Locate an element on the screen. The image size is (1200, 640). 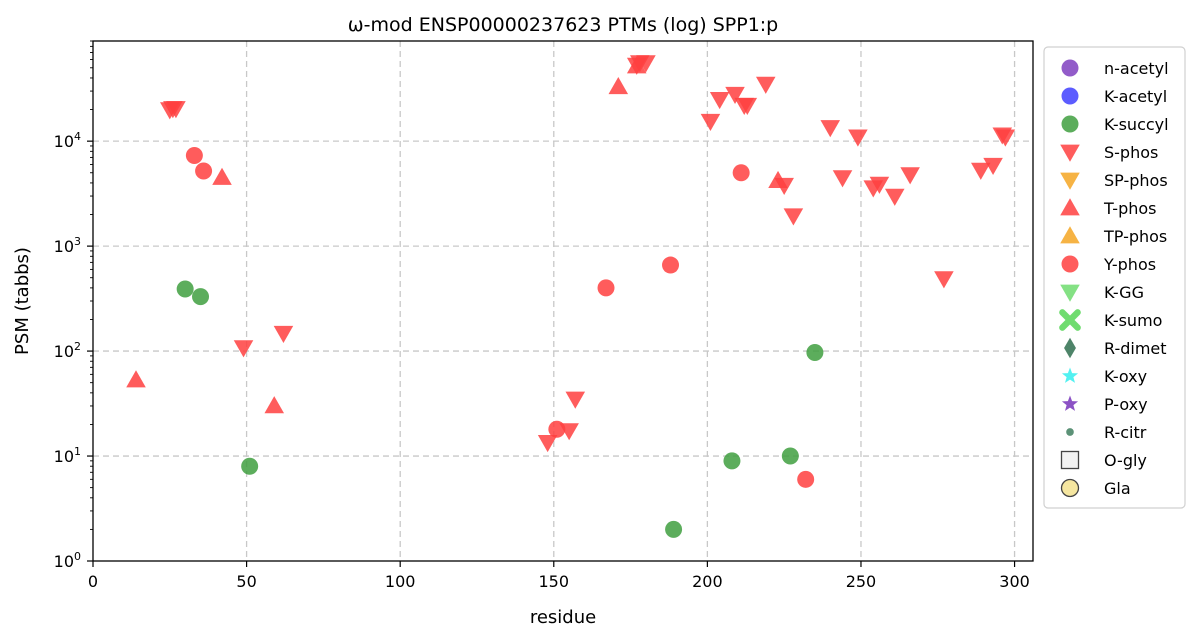
x-tick-label: 0 is located at coordinates (93, 581).